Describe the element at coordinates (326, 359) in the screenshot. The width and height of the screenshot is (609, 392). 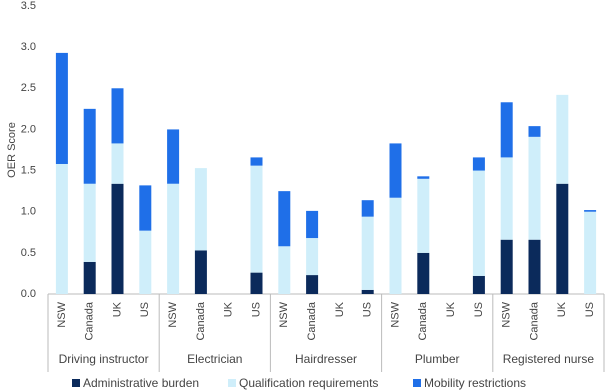
I see `group-label: Hairdresser` at that location.